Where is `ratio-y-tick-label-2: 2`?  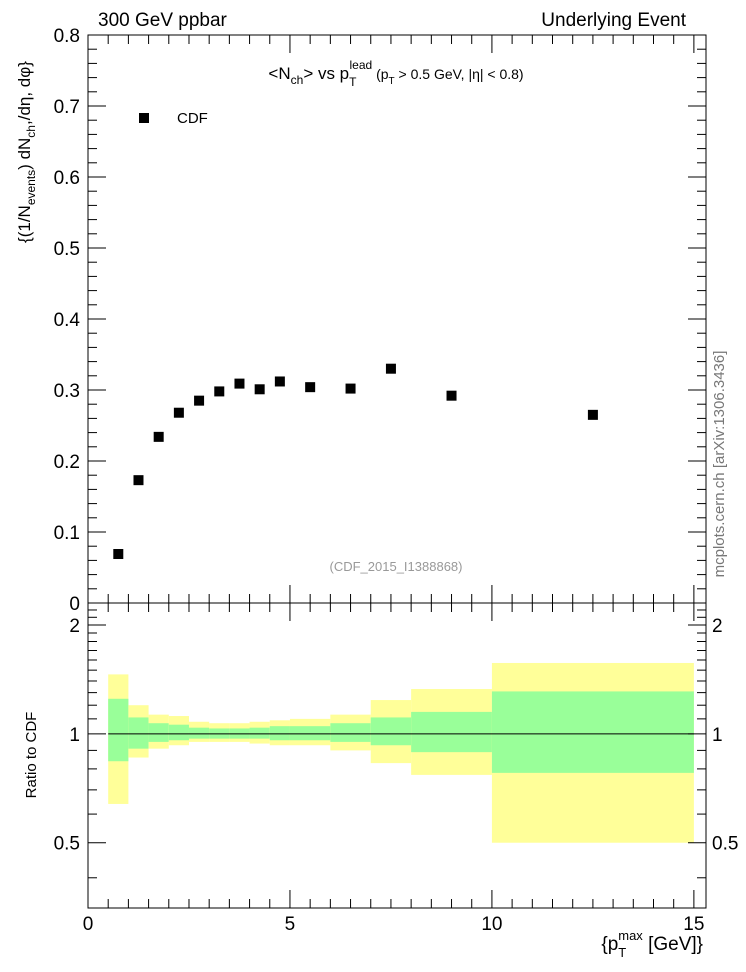
ratio-y-tick-label-2: 2 is located at coordinates (74, 626).